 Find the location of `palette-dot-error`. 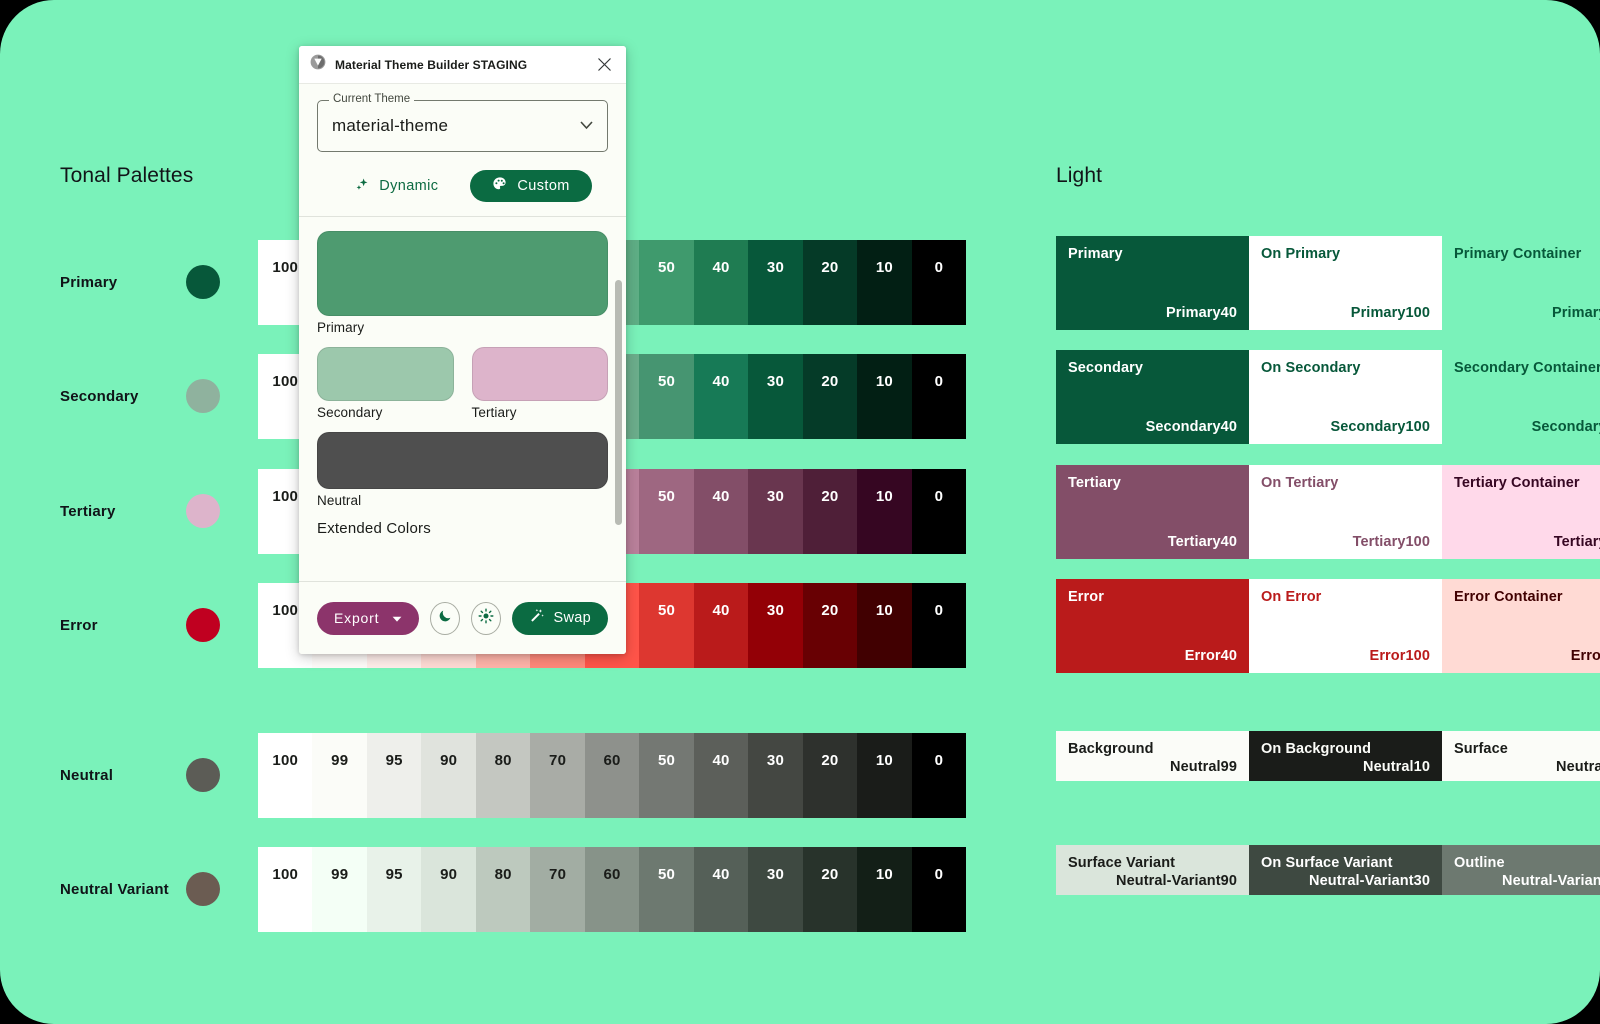

palette-dot-error is located at coordinates (203, 625).